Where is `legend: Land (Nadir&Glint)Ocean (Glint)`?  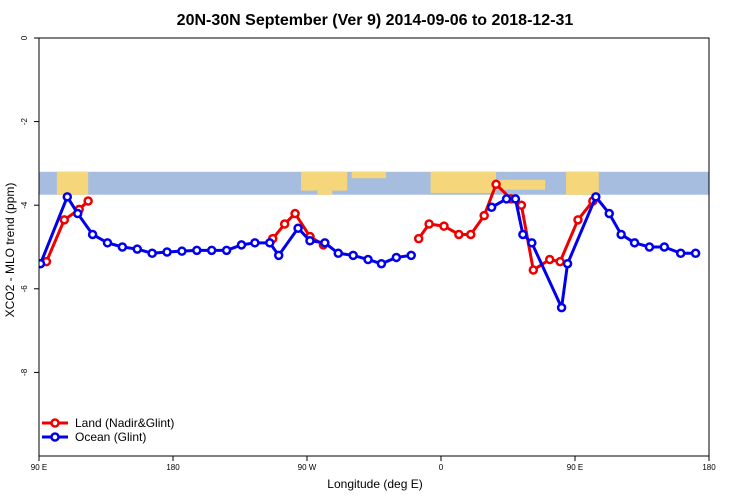
legend: Land (Nadir&Glint)Ocean (Glint) is located at coordinates (108, 430).